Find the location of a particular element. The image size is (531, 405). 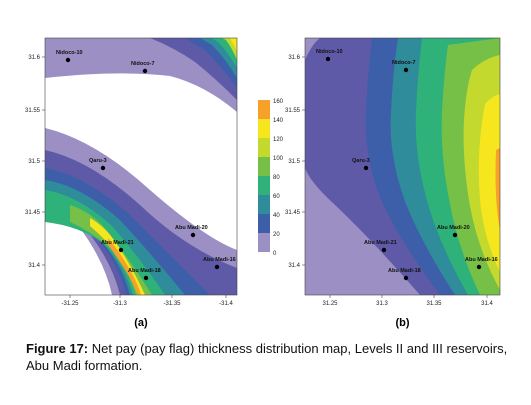

x-tick-label: 31.25 is located at coordinates (330, 304).